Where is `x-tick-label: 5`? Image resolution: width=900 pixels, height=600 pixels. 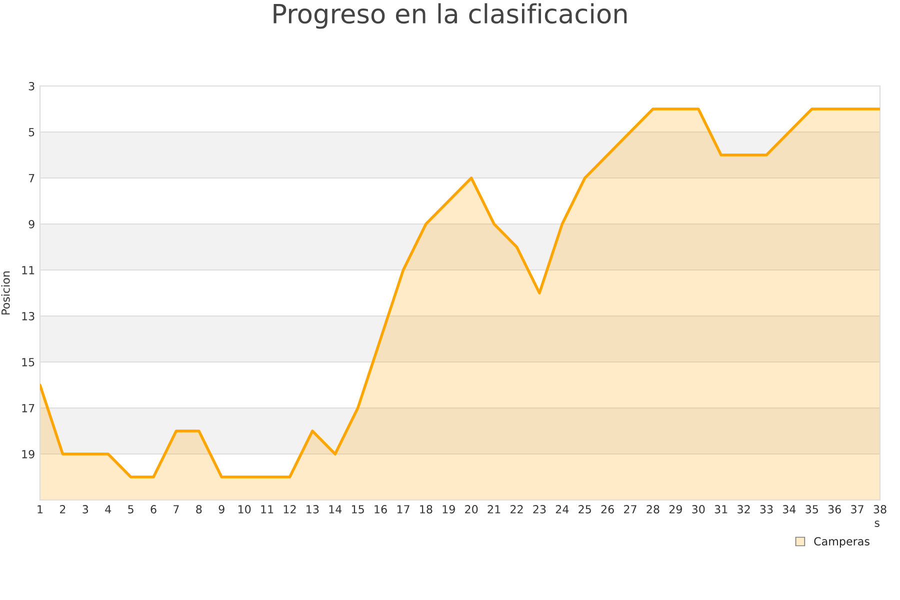
x-tick-label: 5 is located at coordinates (131, 509).